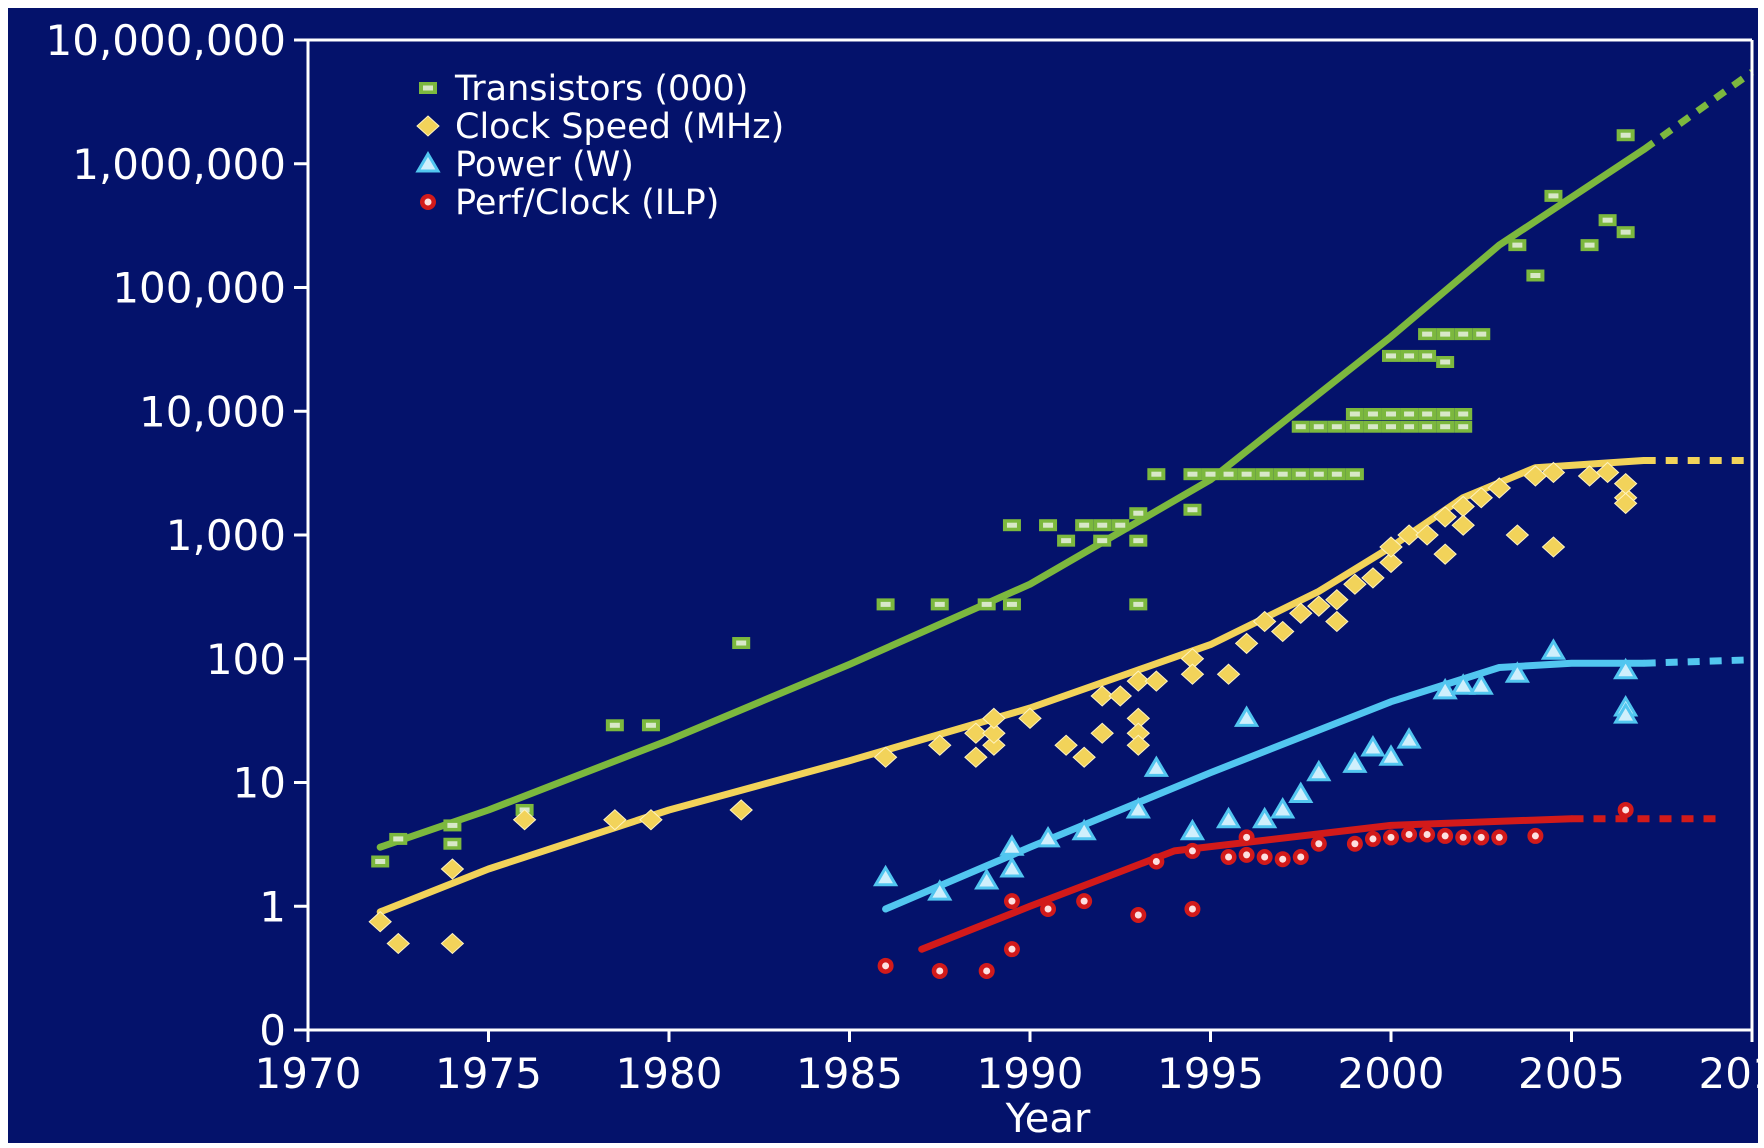  What do you see at coordinates (619, 127) in the screenshot?
I see `legend-label: Clock Speed (MHz)` at bounding box center [619, 127].